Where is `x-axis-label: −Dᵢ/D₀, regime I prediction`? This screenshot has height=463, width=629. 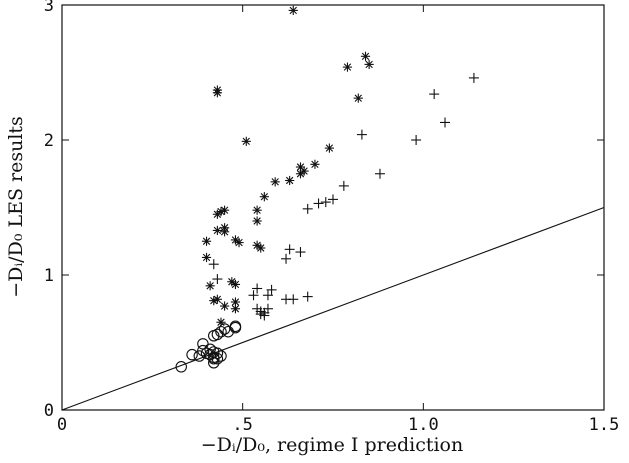 x-axis-label: −Dᵢ/D₀, regime I prediction is located at coordinates (332, 445).